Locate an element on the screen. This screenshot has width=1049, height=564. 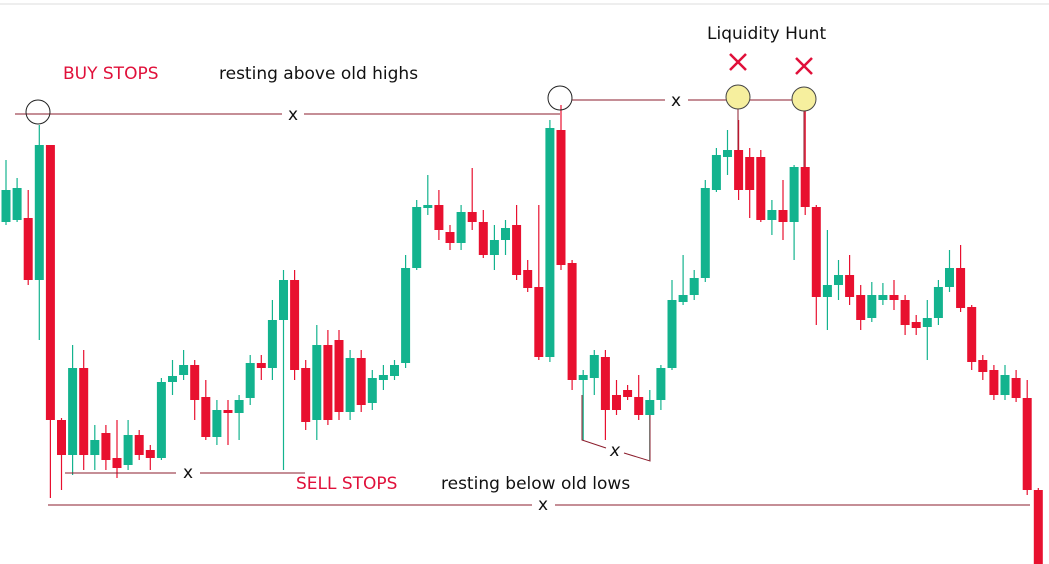
buy-stops: BUY STOPS is located at coordinates (111, 74).